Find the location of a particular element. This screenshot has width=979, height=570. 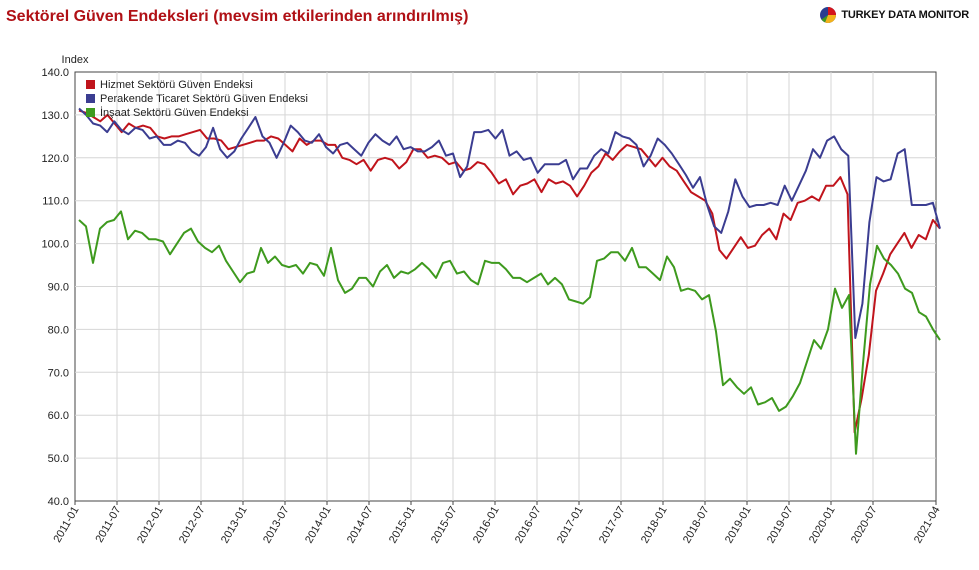

x-tick-label: 2019-01 is located at coordinates (738, 525).